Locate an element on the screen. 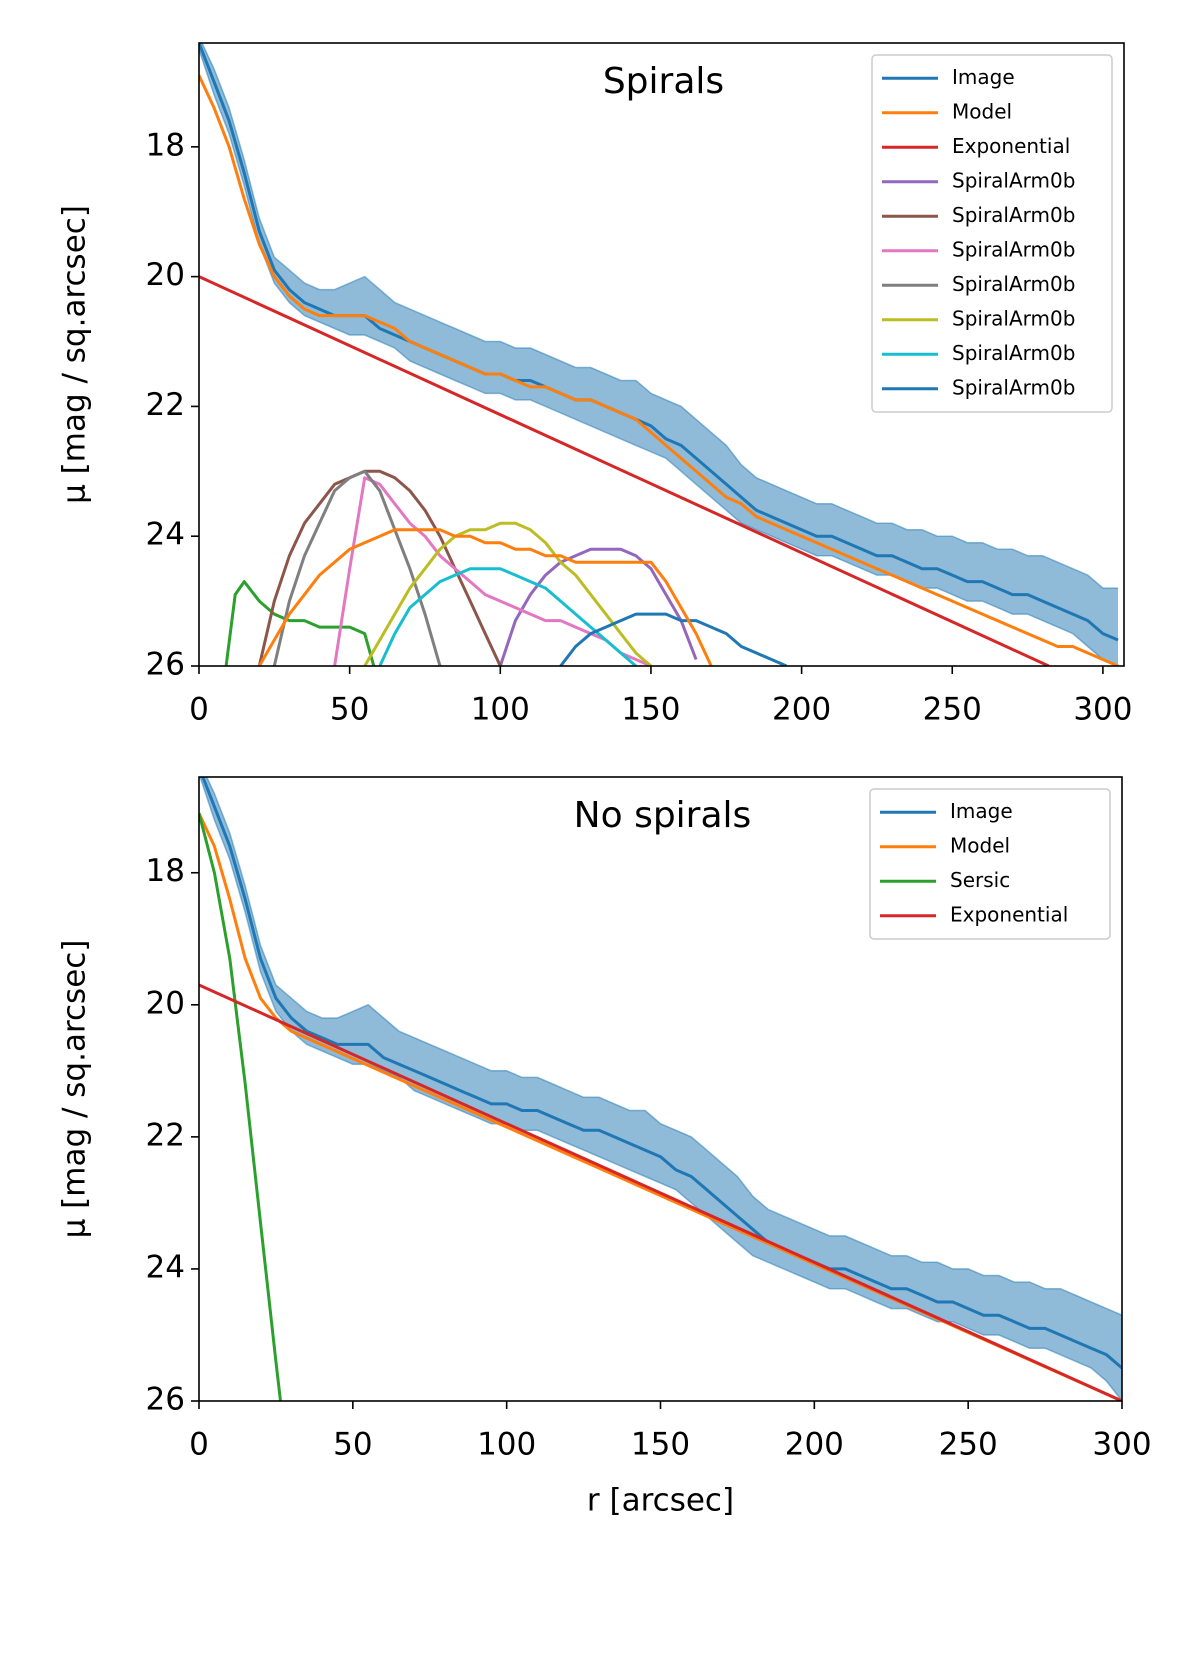  legend: Image Model Sersic Exponential is located at coordinates (990, 864).